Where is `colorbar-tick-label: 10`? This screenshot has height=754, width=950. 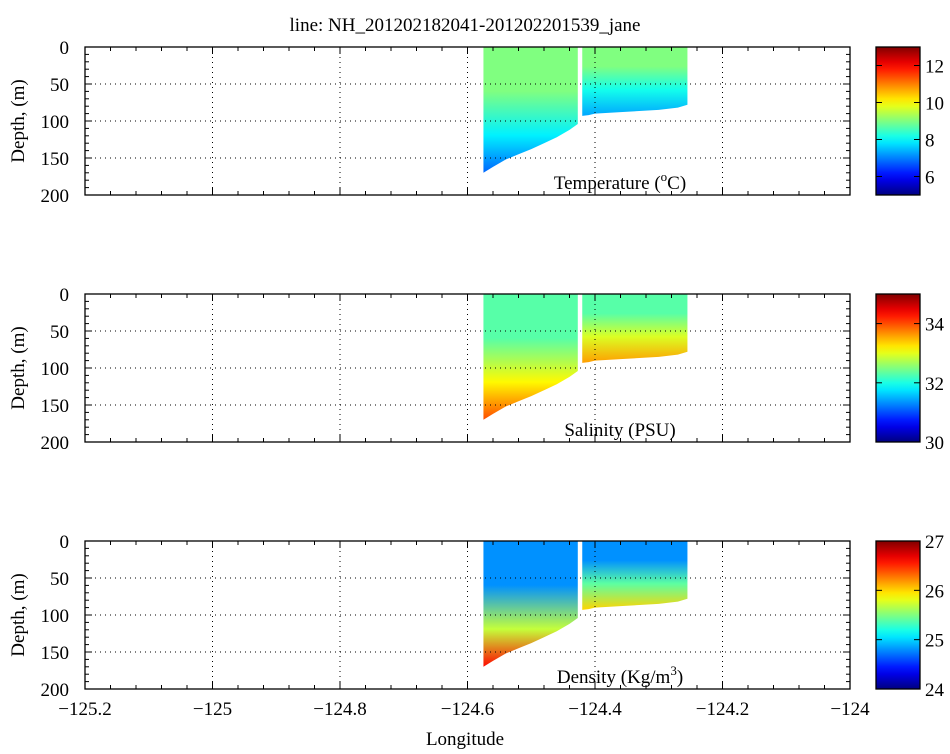 colorbar-tick-label: 10 is located at coordinates (934, 104).